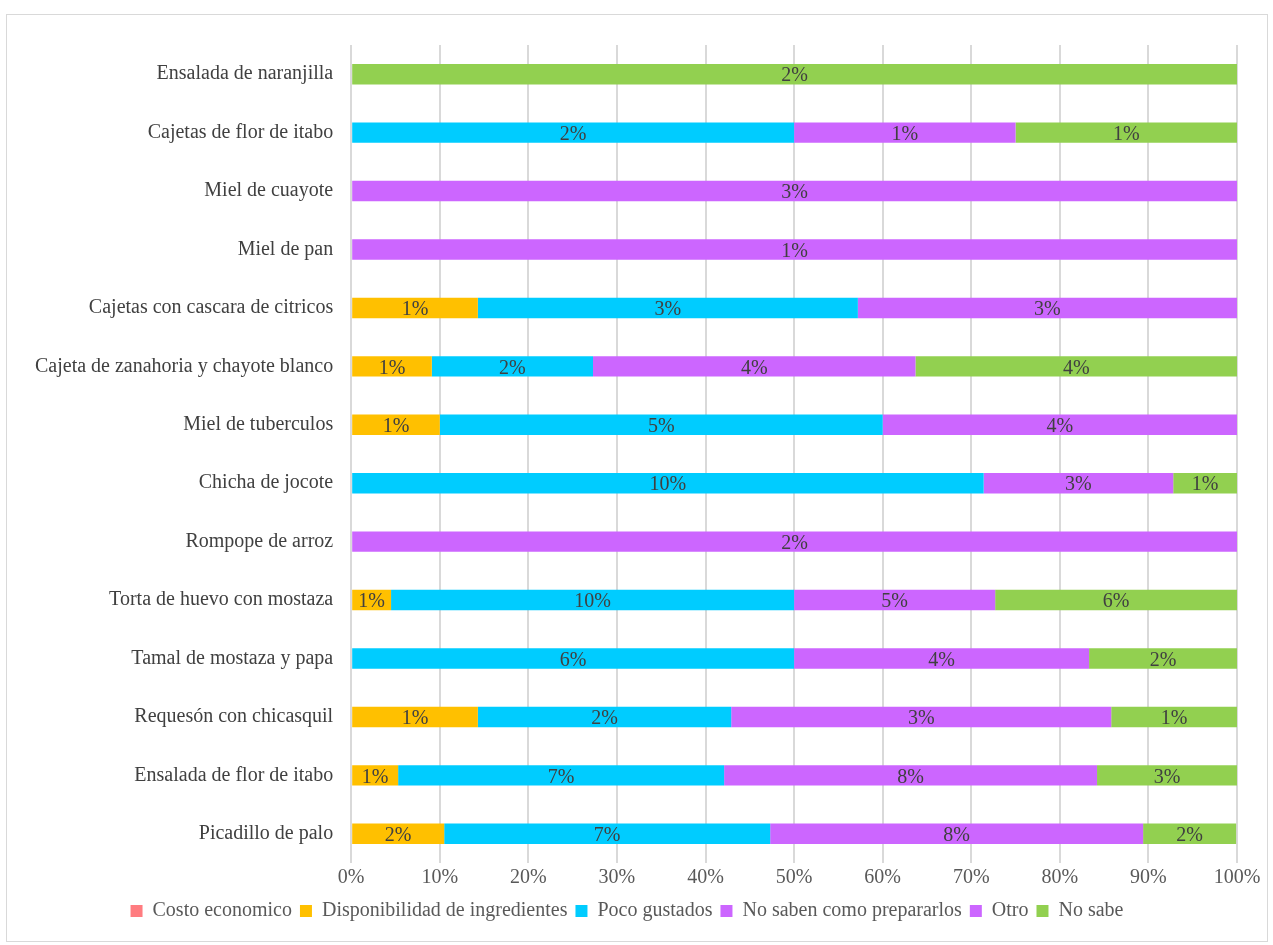 This screenshot has width=1273, height=945. What do you see at coordinates (617, 876) in the screenshot?
I see `x-tick-label: 30%` at bounding box center [617, 876].